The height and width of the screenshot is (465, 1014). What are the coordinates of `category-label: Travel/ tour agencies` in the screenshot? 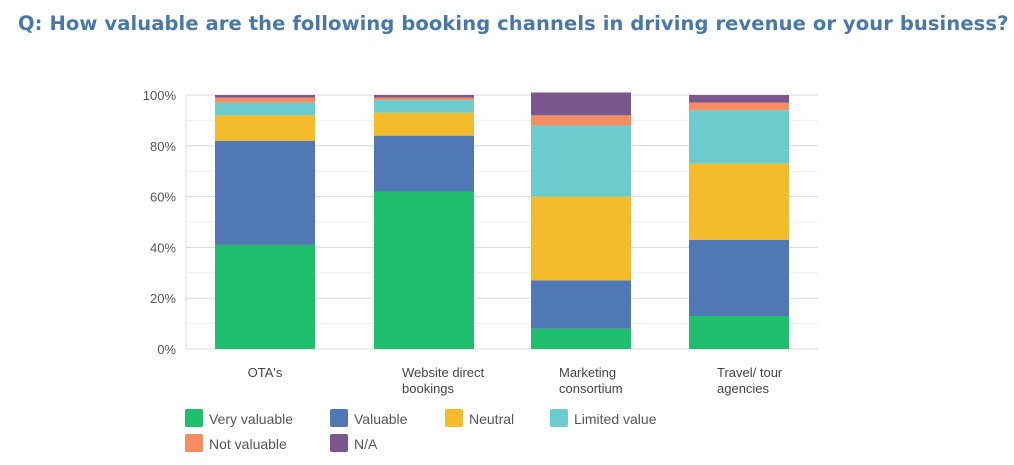 It's located at (750, 380).